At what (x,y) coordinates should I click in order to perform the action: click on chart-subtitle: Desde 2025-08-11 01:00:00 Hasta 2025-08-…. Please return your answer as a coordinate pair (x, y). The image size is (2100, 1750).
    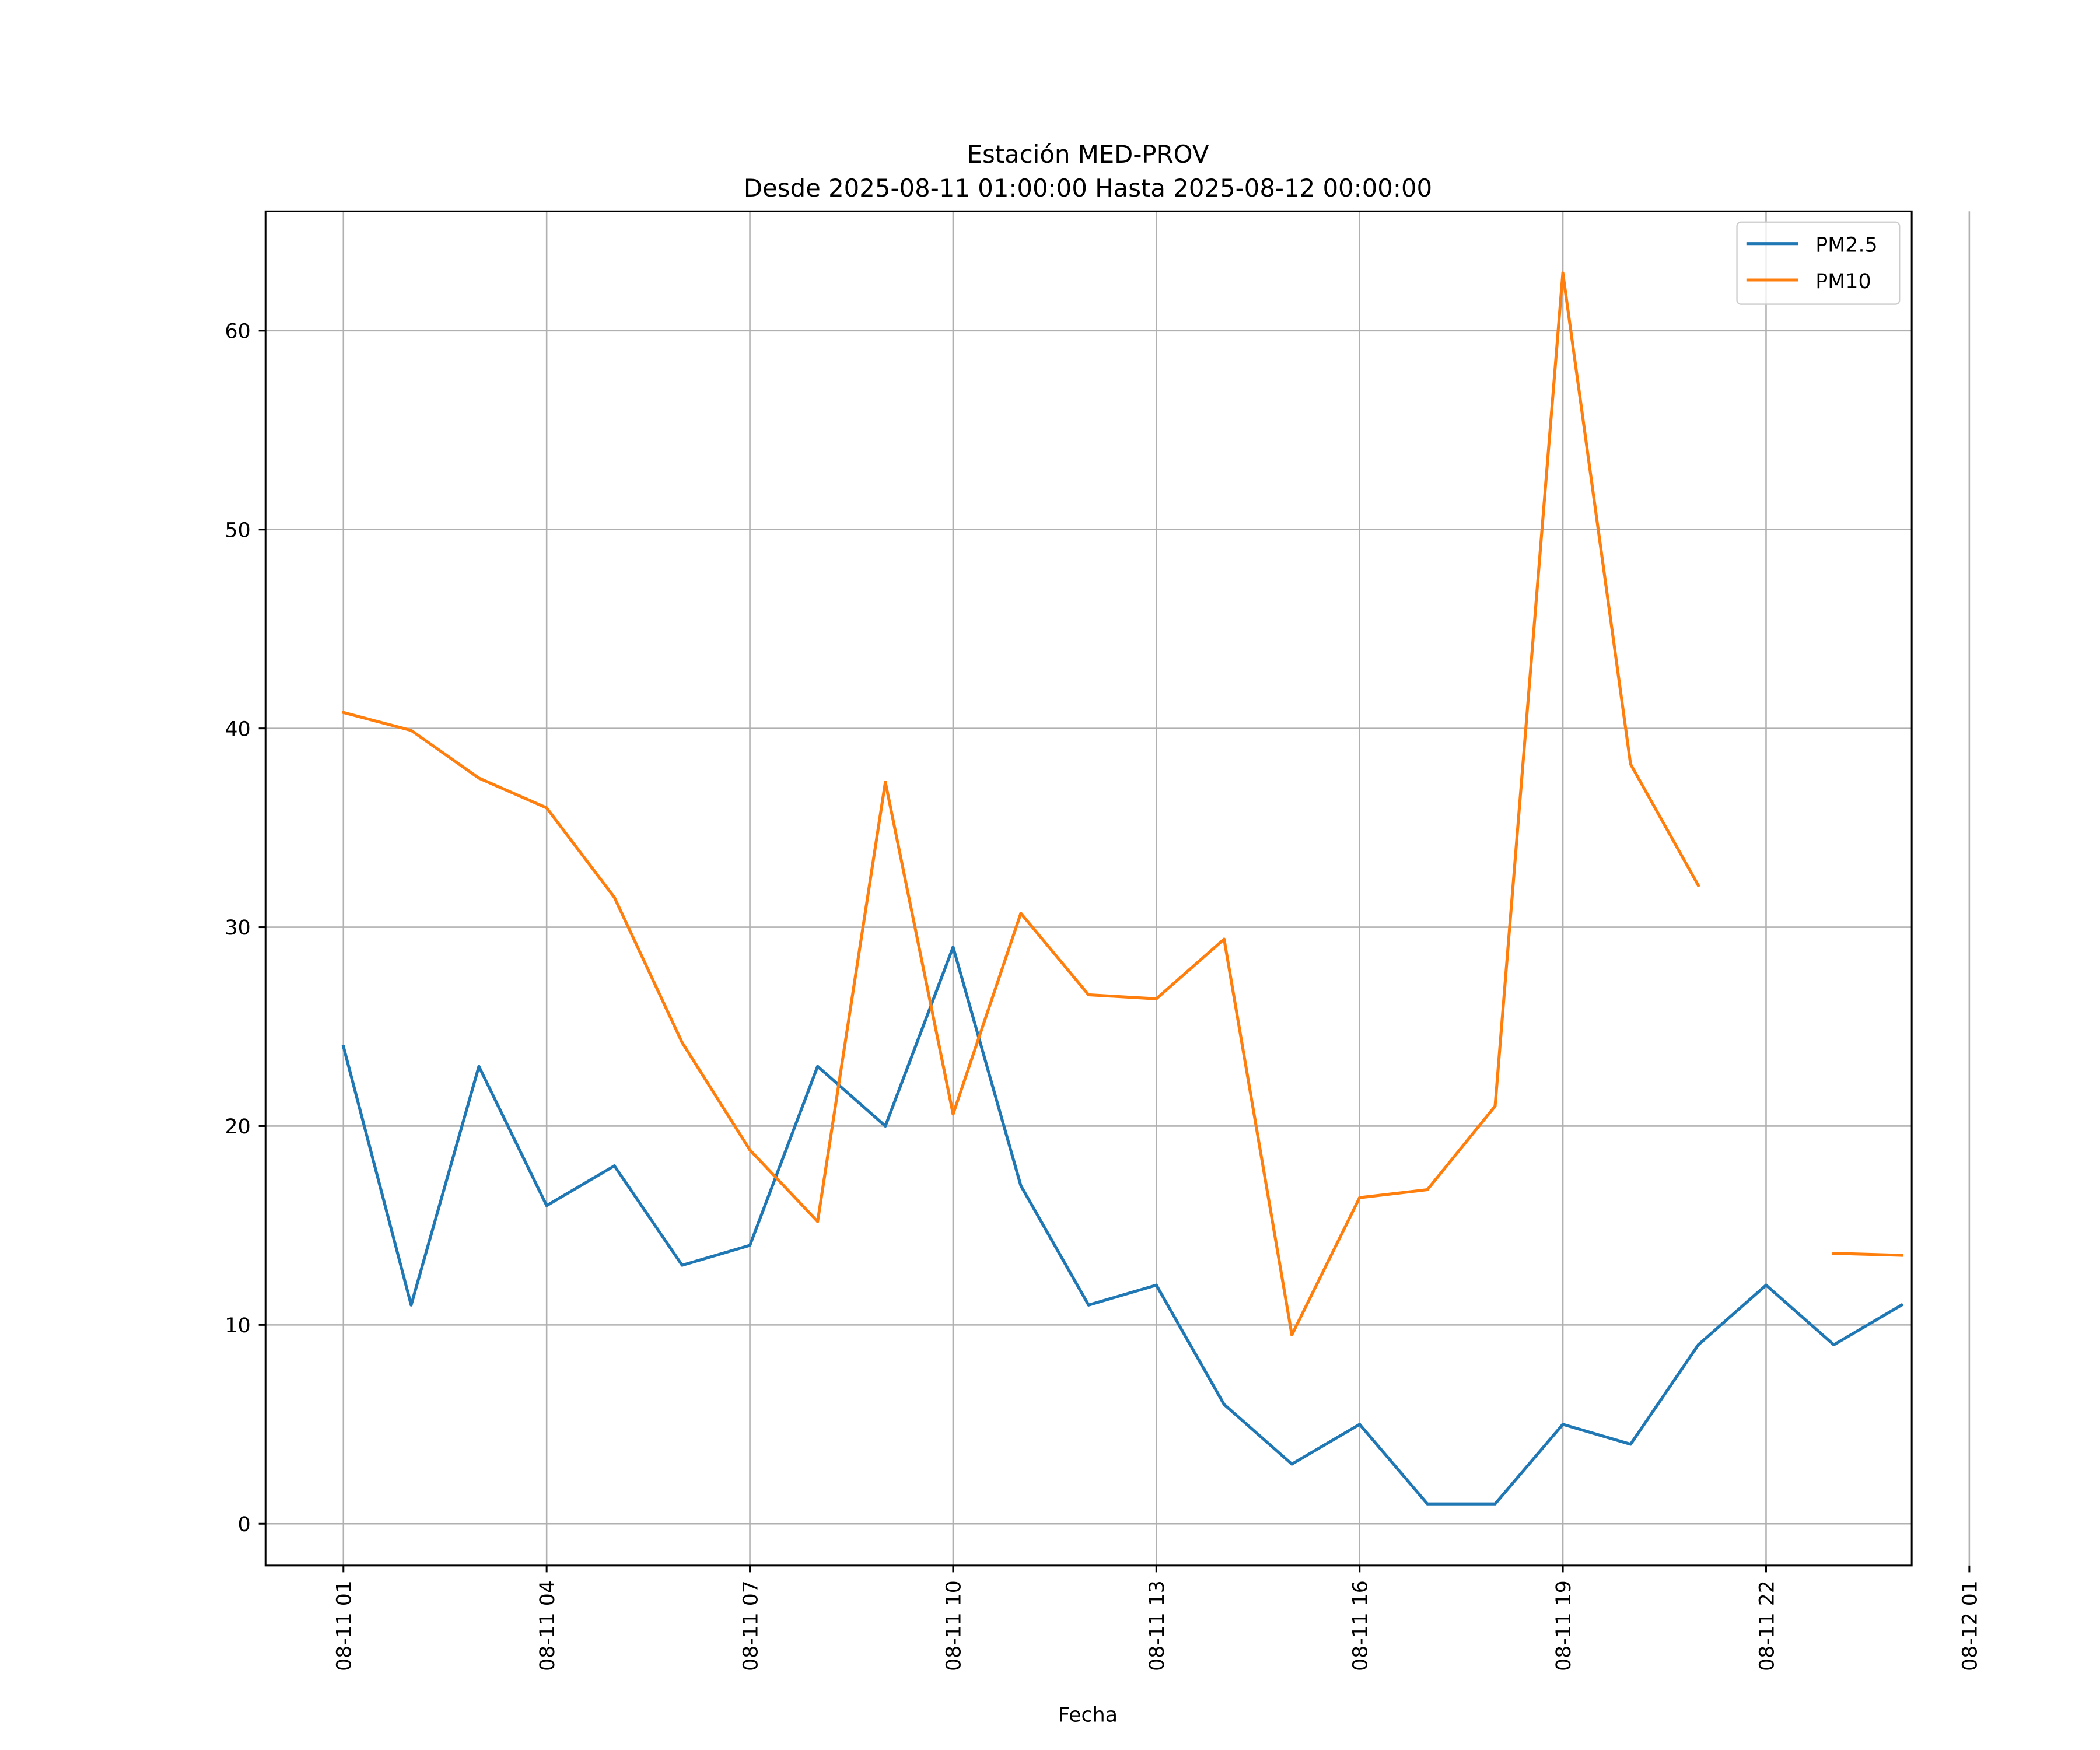
    Looking at the image, I should click on (1088, 188).